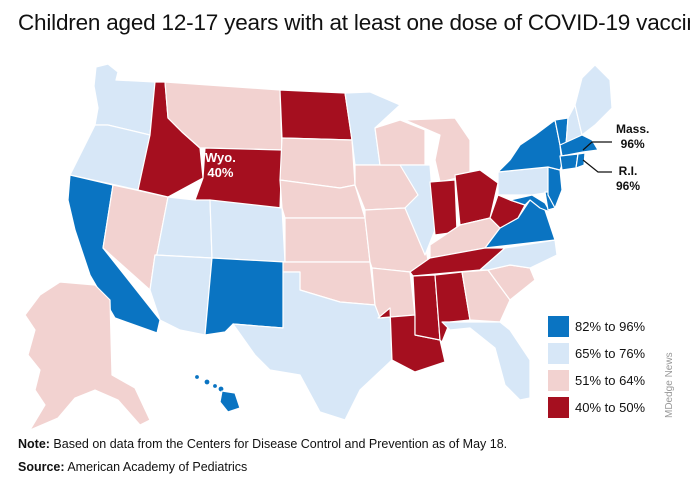  I want to click on legend-item: 65% to 76%, so click(596, 353).